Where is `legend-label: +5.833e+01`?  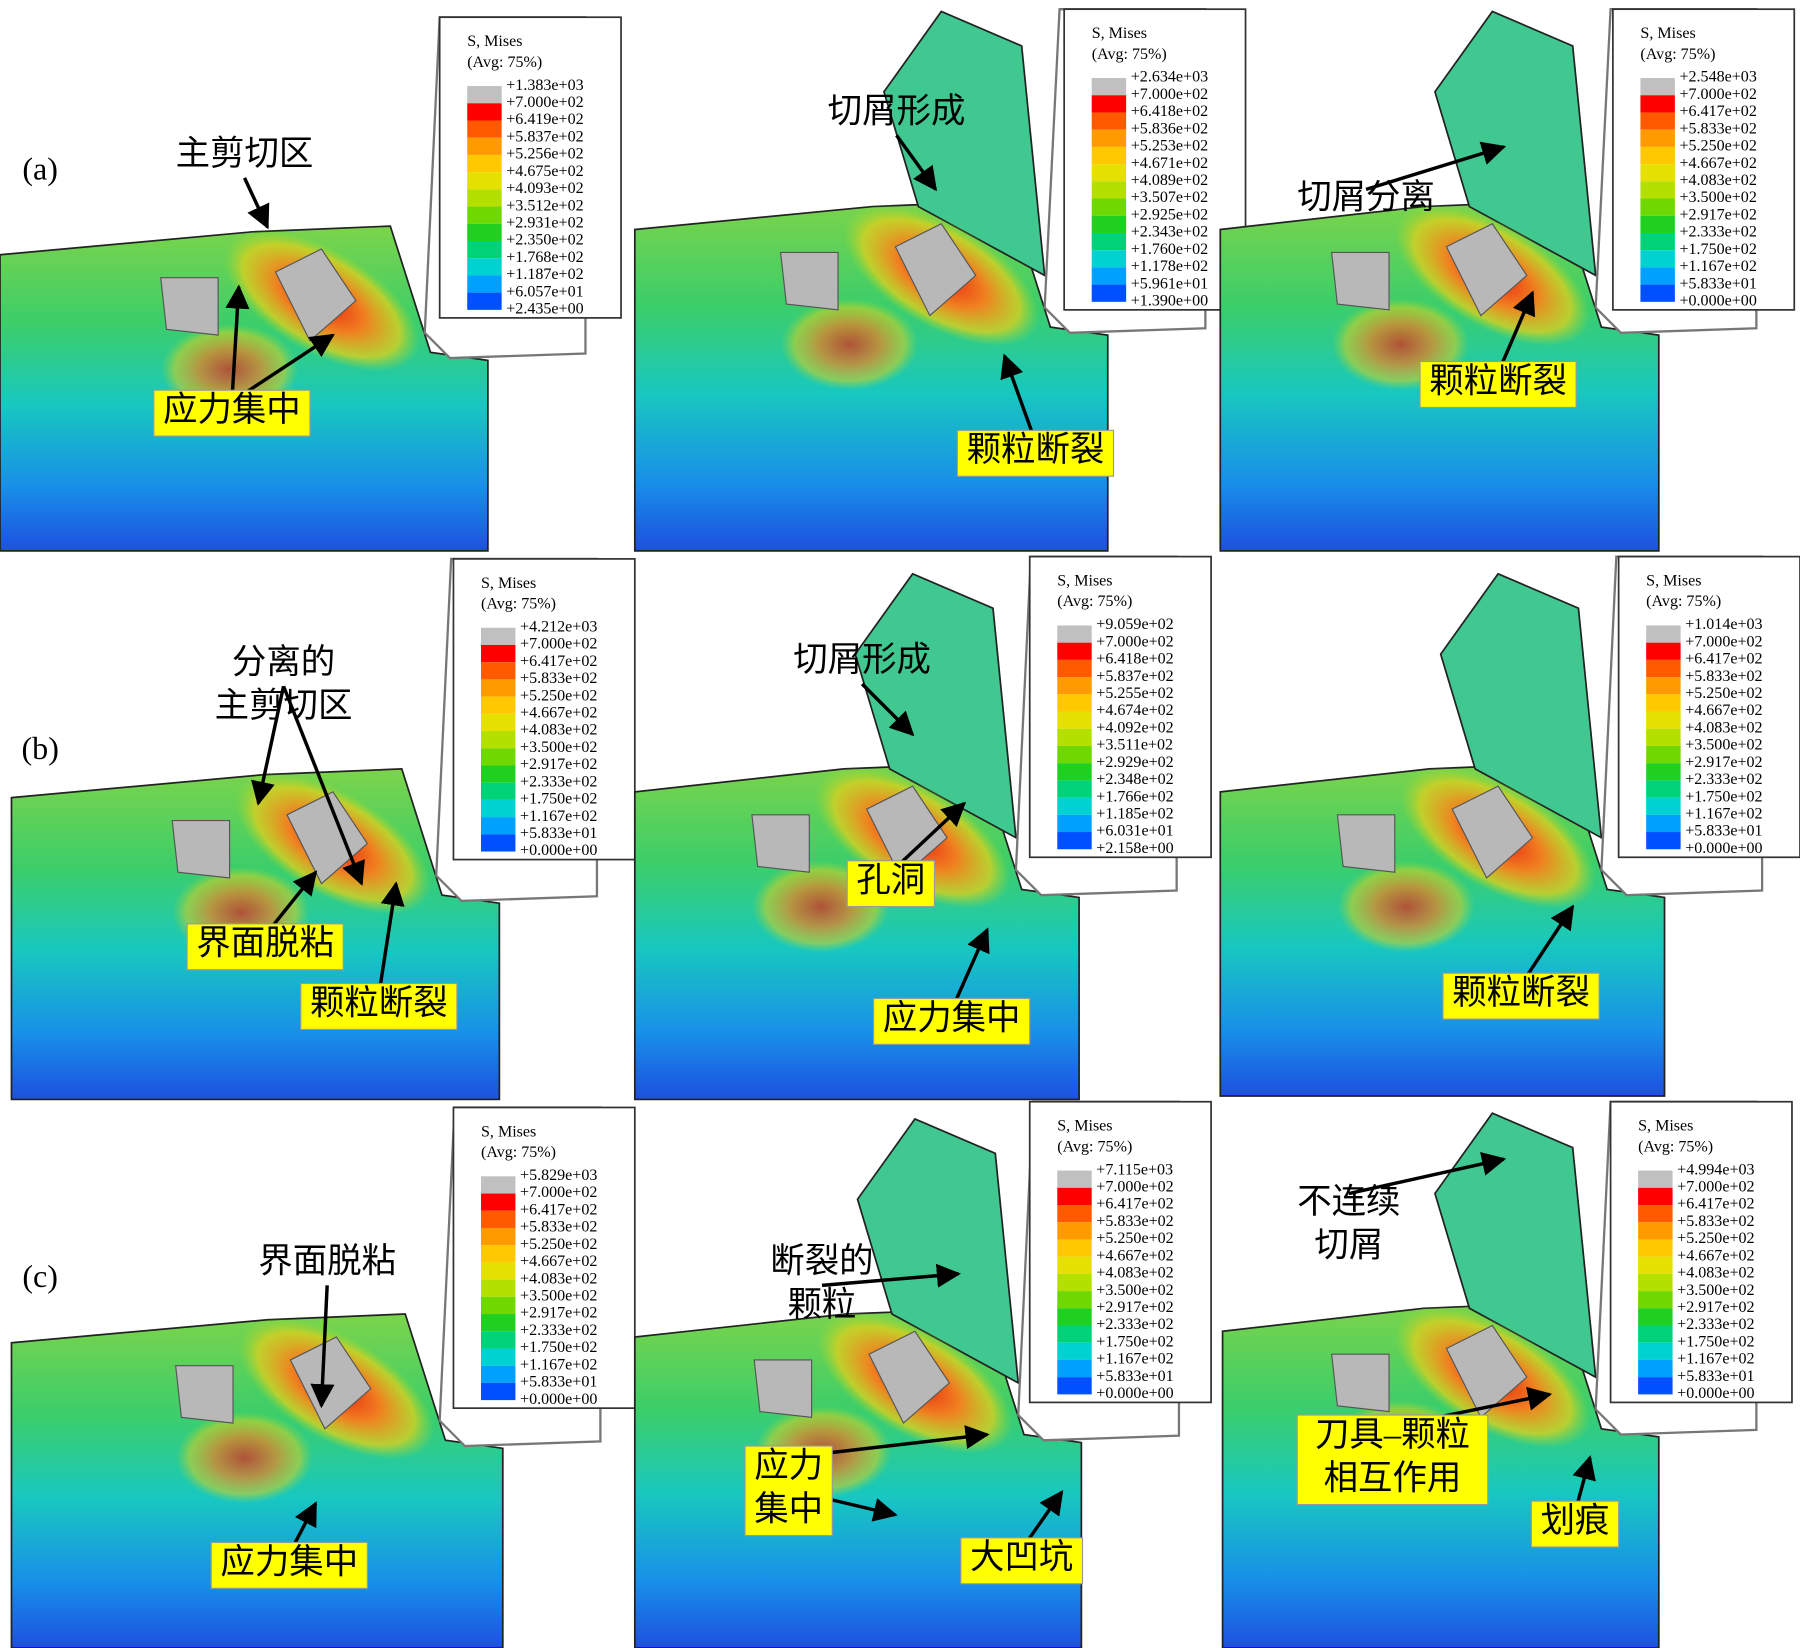
legend-label: +5.833e+01 is located at coordinates (558, 1382).